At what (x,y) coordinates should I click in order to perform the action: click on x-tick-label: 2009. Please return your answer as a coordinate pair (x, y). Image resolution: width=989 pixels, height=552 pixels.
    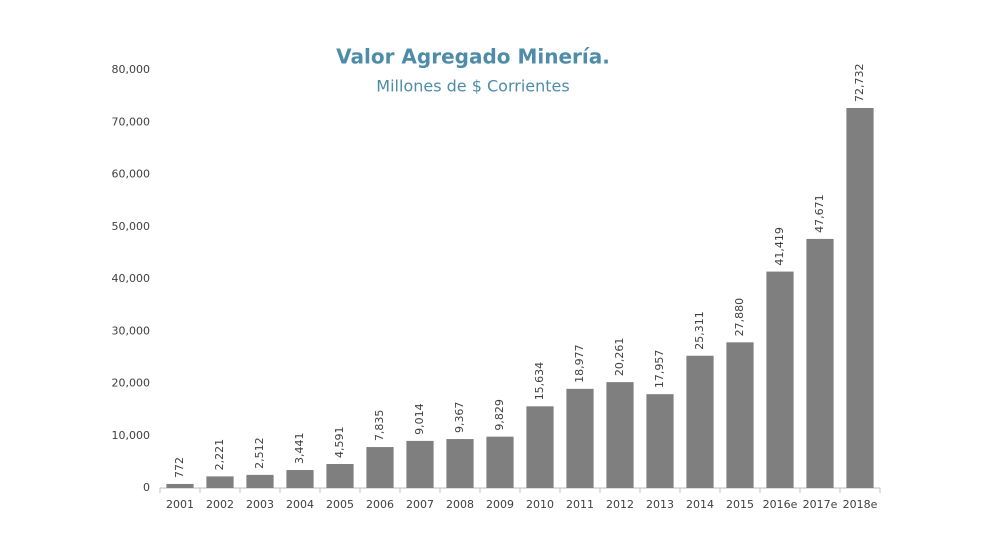
    Looking at the image, I should click on (500, 504).